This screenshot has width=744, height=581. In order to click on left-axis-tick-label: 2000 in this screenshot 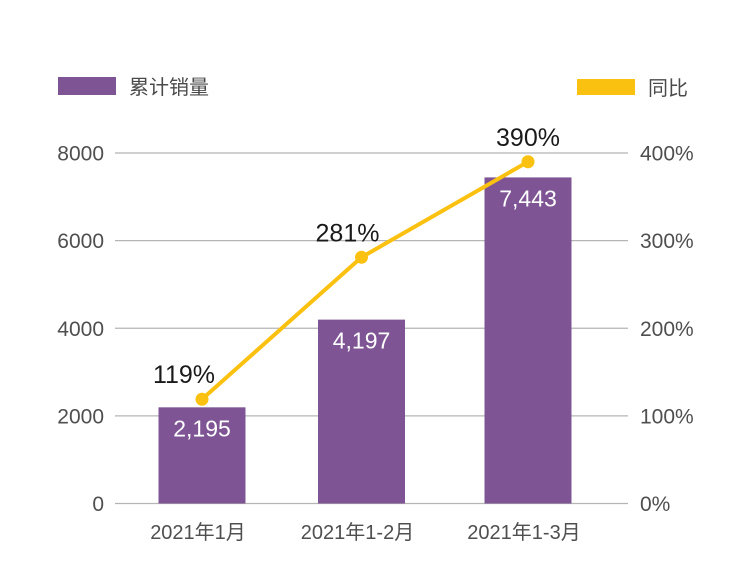, I will do `click(80, 416)`.